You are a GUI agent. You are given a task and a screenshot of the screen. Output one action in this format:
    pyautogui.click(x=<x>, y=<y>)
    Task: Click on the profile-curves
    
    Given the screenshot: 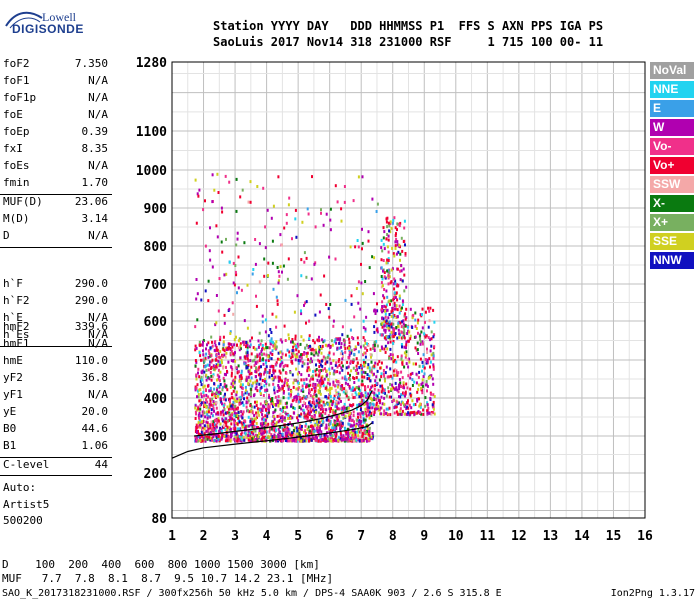 What is the action you would take?
    pyautogui.click(x=272, y=424)
    